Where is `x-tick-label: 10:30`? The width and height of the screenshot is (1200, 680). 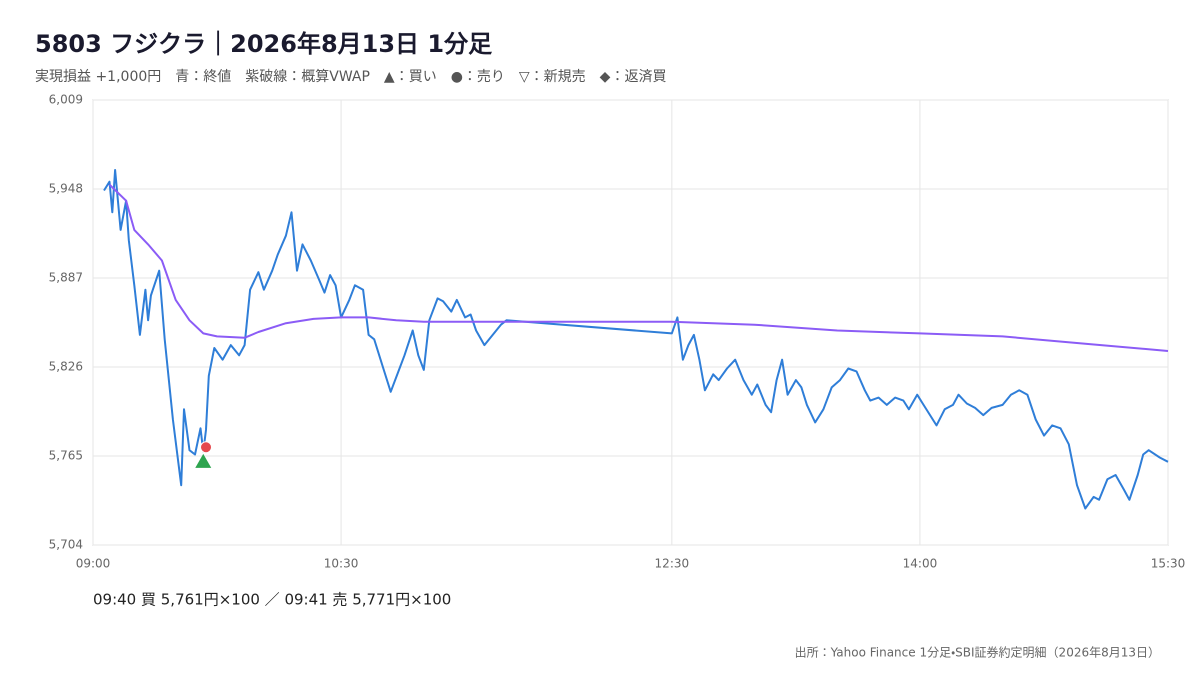 x-tick-label: 10:30 is located at coordinates (341, 564).